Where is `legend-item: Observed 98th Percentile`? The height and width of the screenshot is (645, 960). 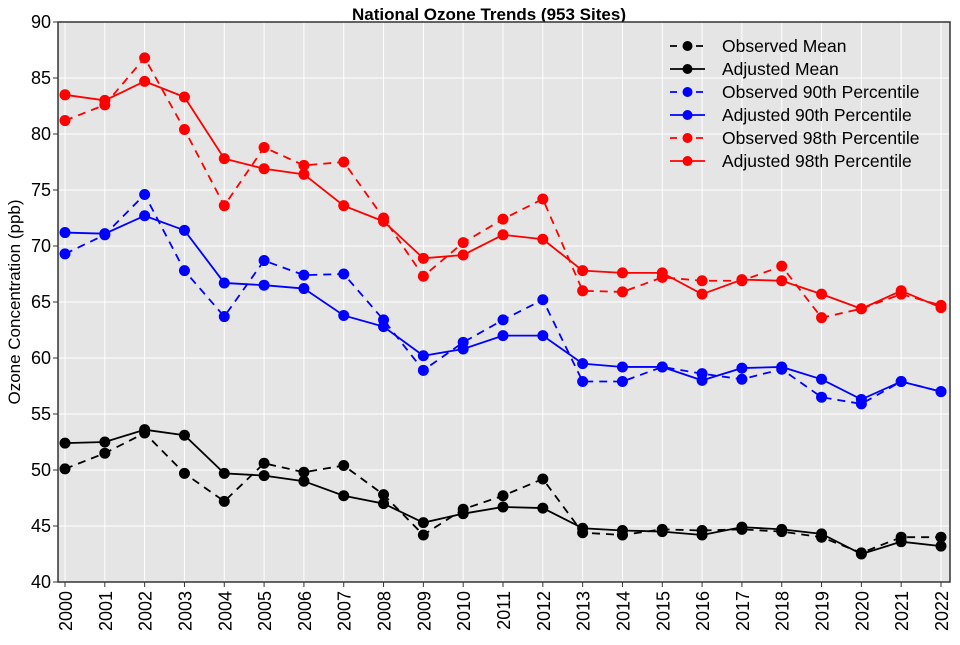 legend-item: Observed 98th Percentile is located at coordinates (794, 138).